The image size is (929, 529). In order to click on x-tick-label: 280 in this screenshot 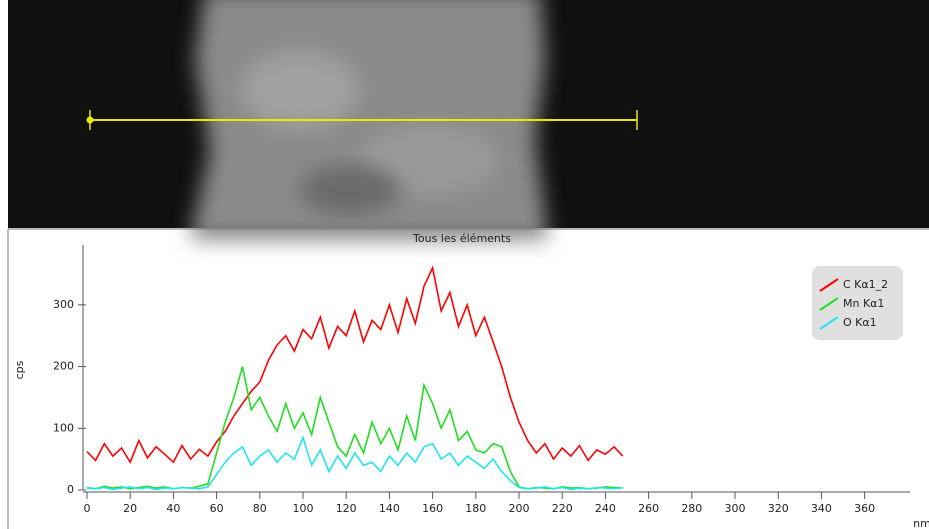, I will do `click(691, 508)`.